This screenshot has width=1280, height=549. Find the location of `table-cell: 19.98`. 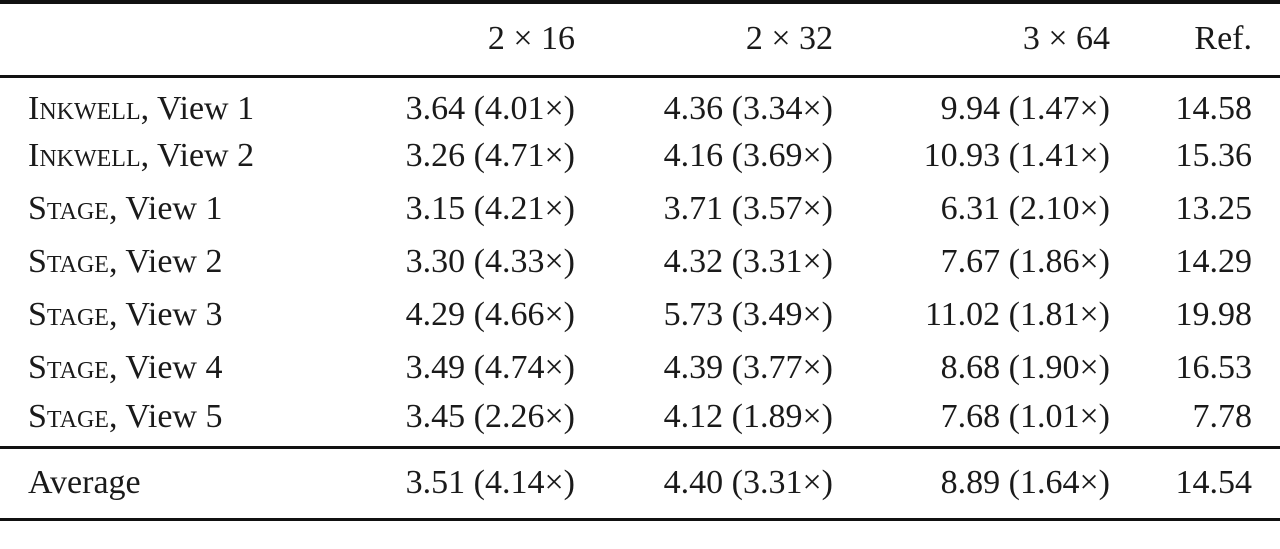

table-cell: 19.98 is located at coordinates (1214, 314).